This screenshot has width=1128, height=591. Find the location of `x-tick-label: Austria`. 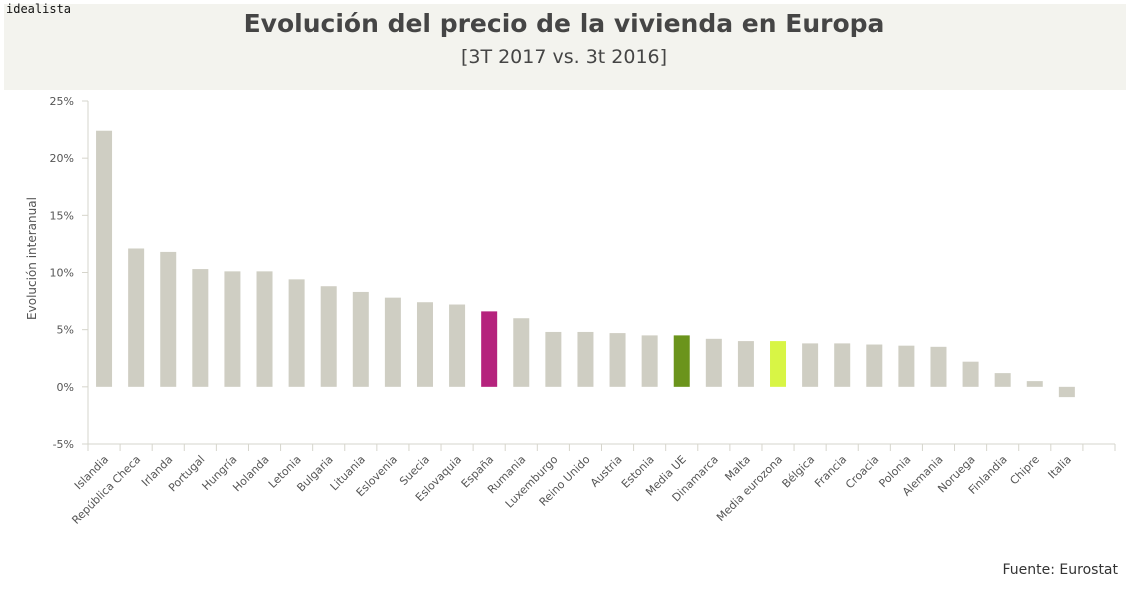

x-tick-label: Austria is located at coordinates (606, 471).